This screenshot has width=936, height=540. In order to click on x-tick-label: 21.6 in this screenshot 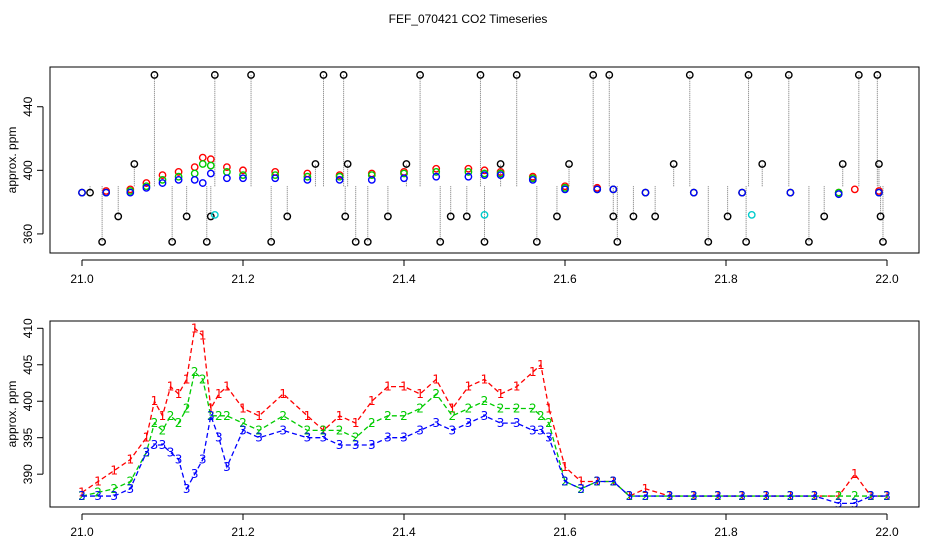, I will do `click(565, 279)`.